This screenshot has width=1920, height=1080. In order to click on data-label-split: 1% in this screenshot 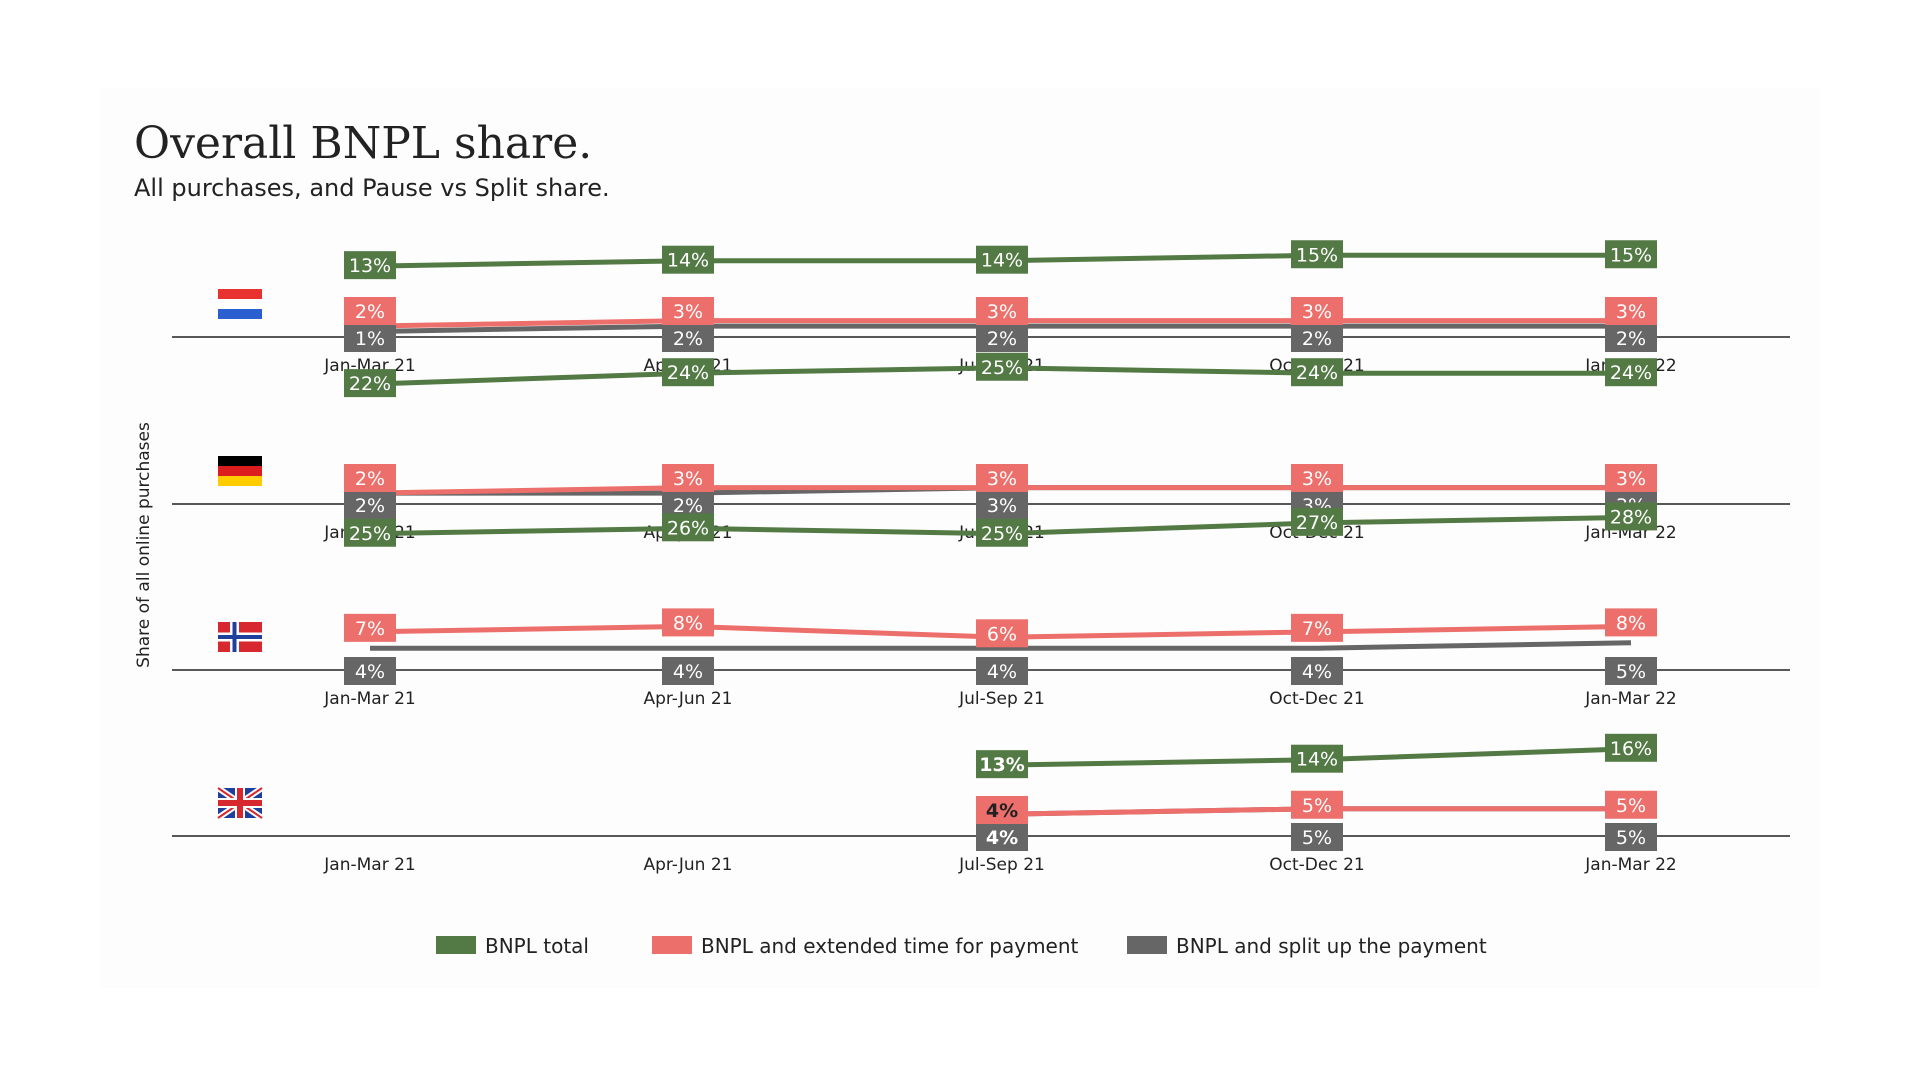, I will do `click(370, 339)`.